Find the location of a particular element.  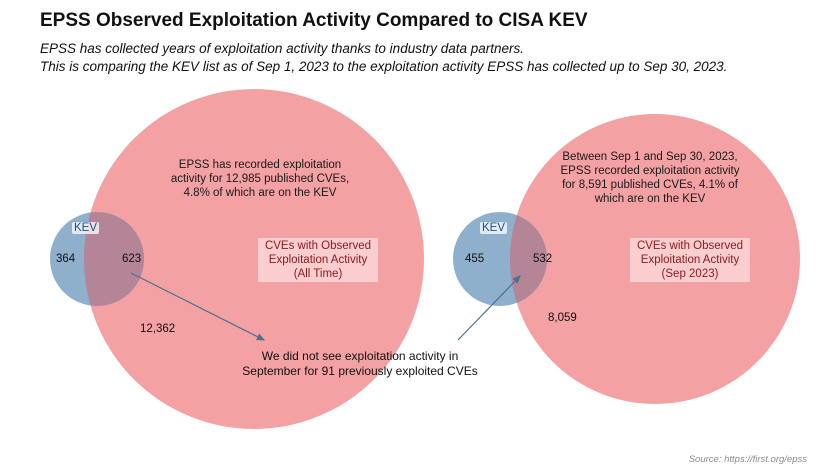

left-kev-only-count: 364 is located at coordinates (66, 259).